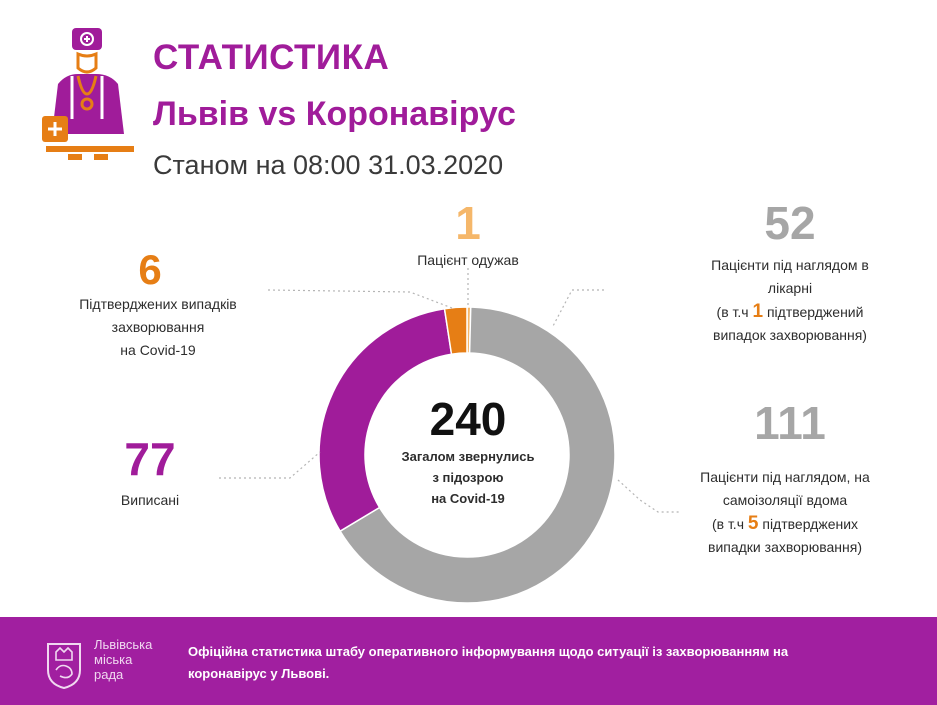 The height and width of the screenshot is (705, 937). I want to click on recovered-label: Пацієнт одужав, so click(468, 260).